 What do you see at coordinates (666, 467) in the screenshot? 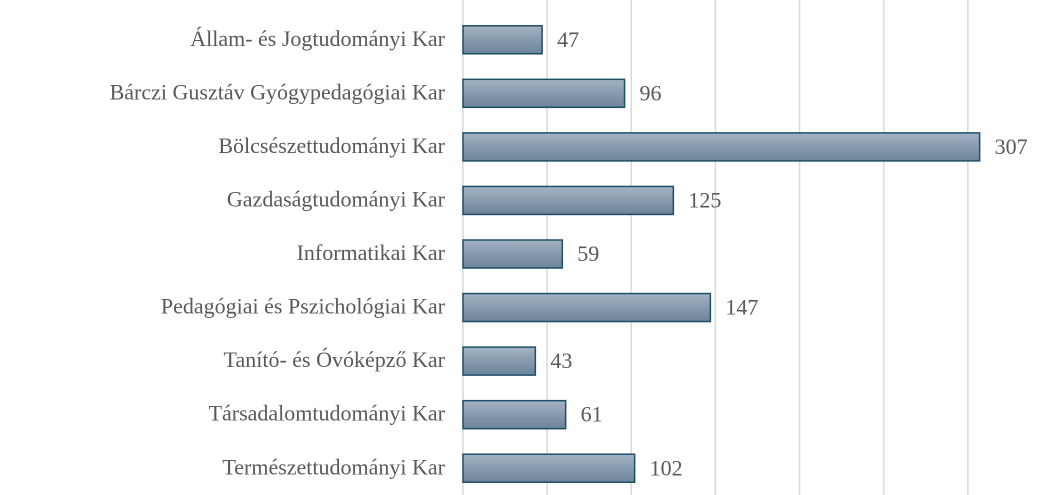
I see `value-label: 102` at bounding box center [666, 467].